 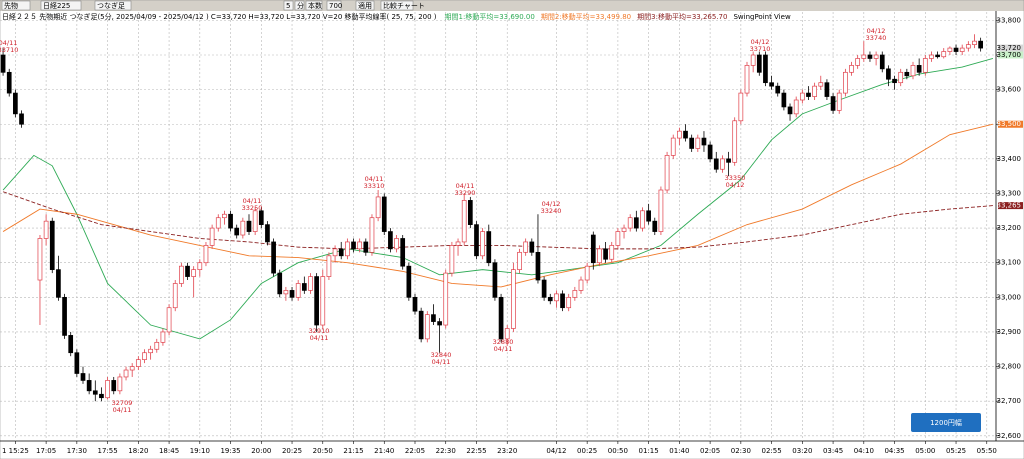 I want to click on swing-point-label: 33740, so click(x=876, y=38).